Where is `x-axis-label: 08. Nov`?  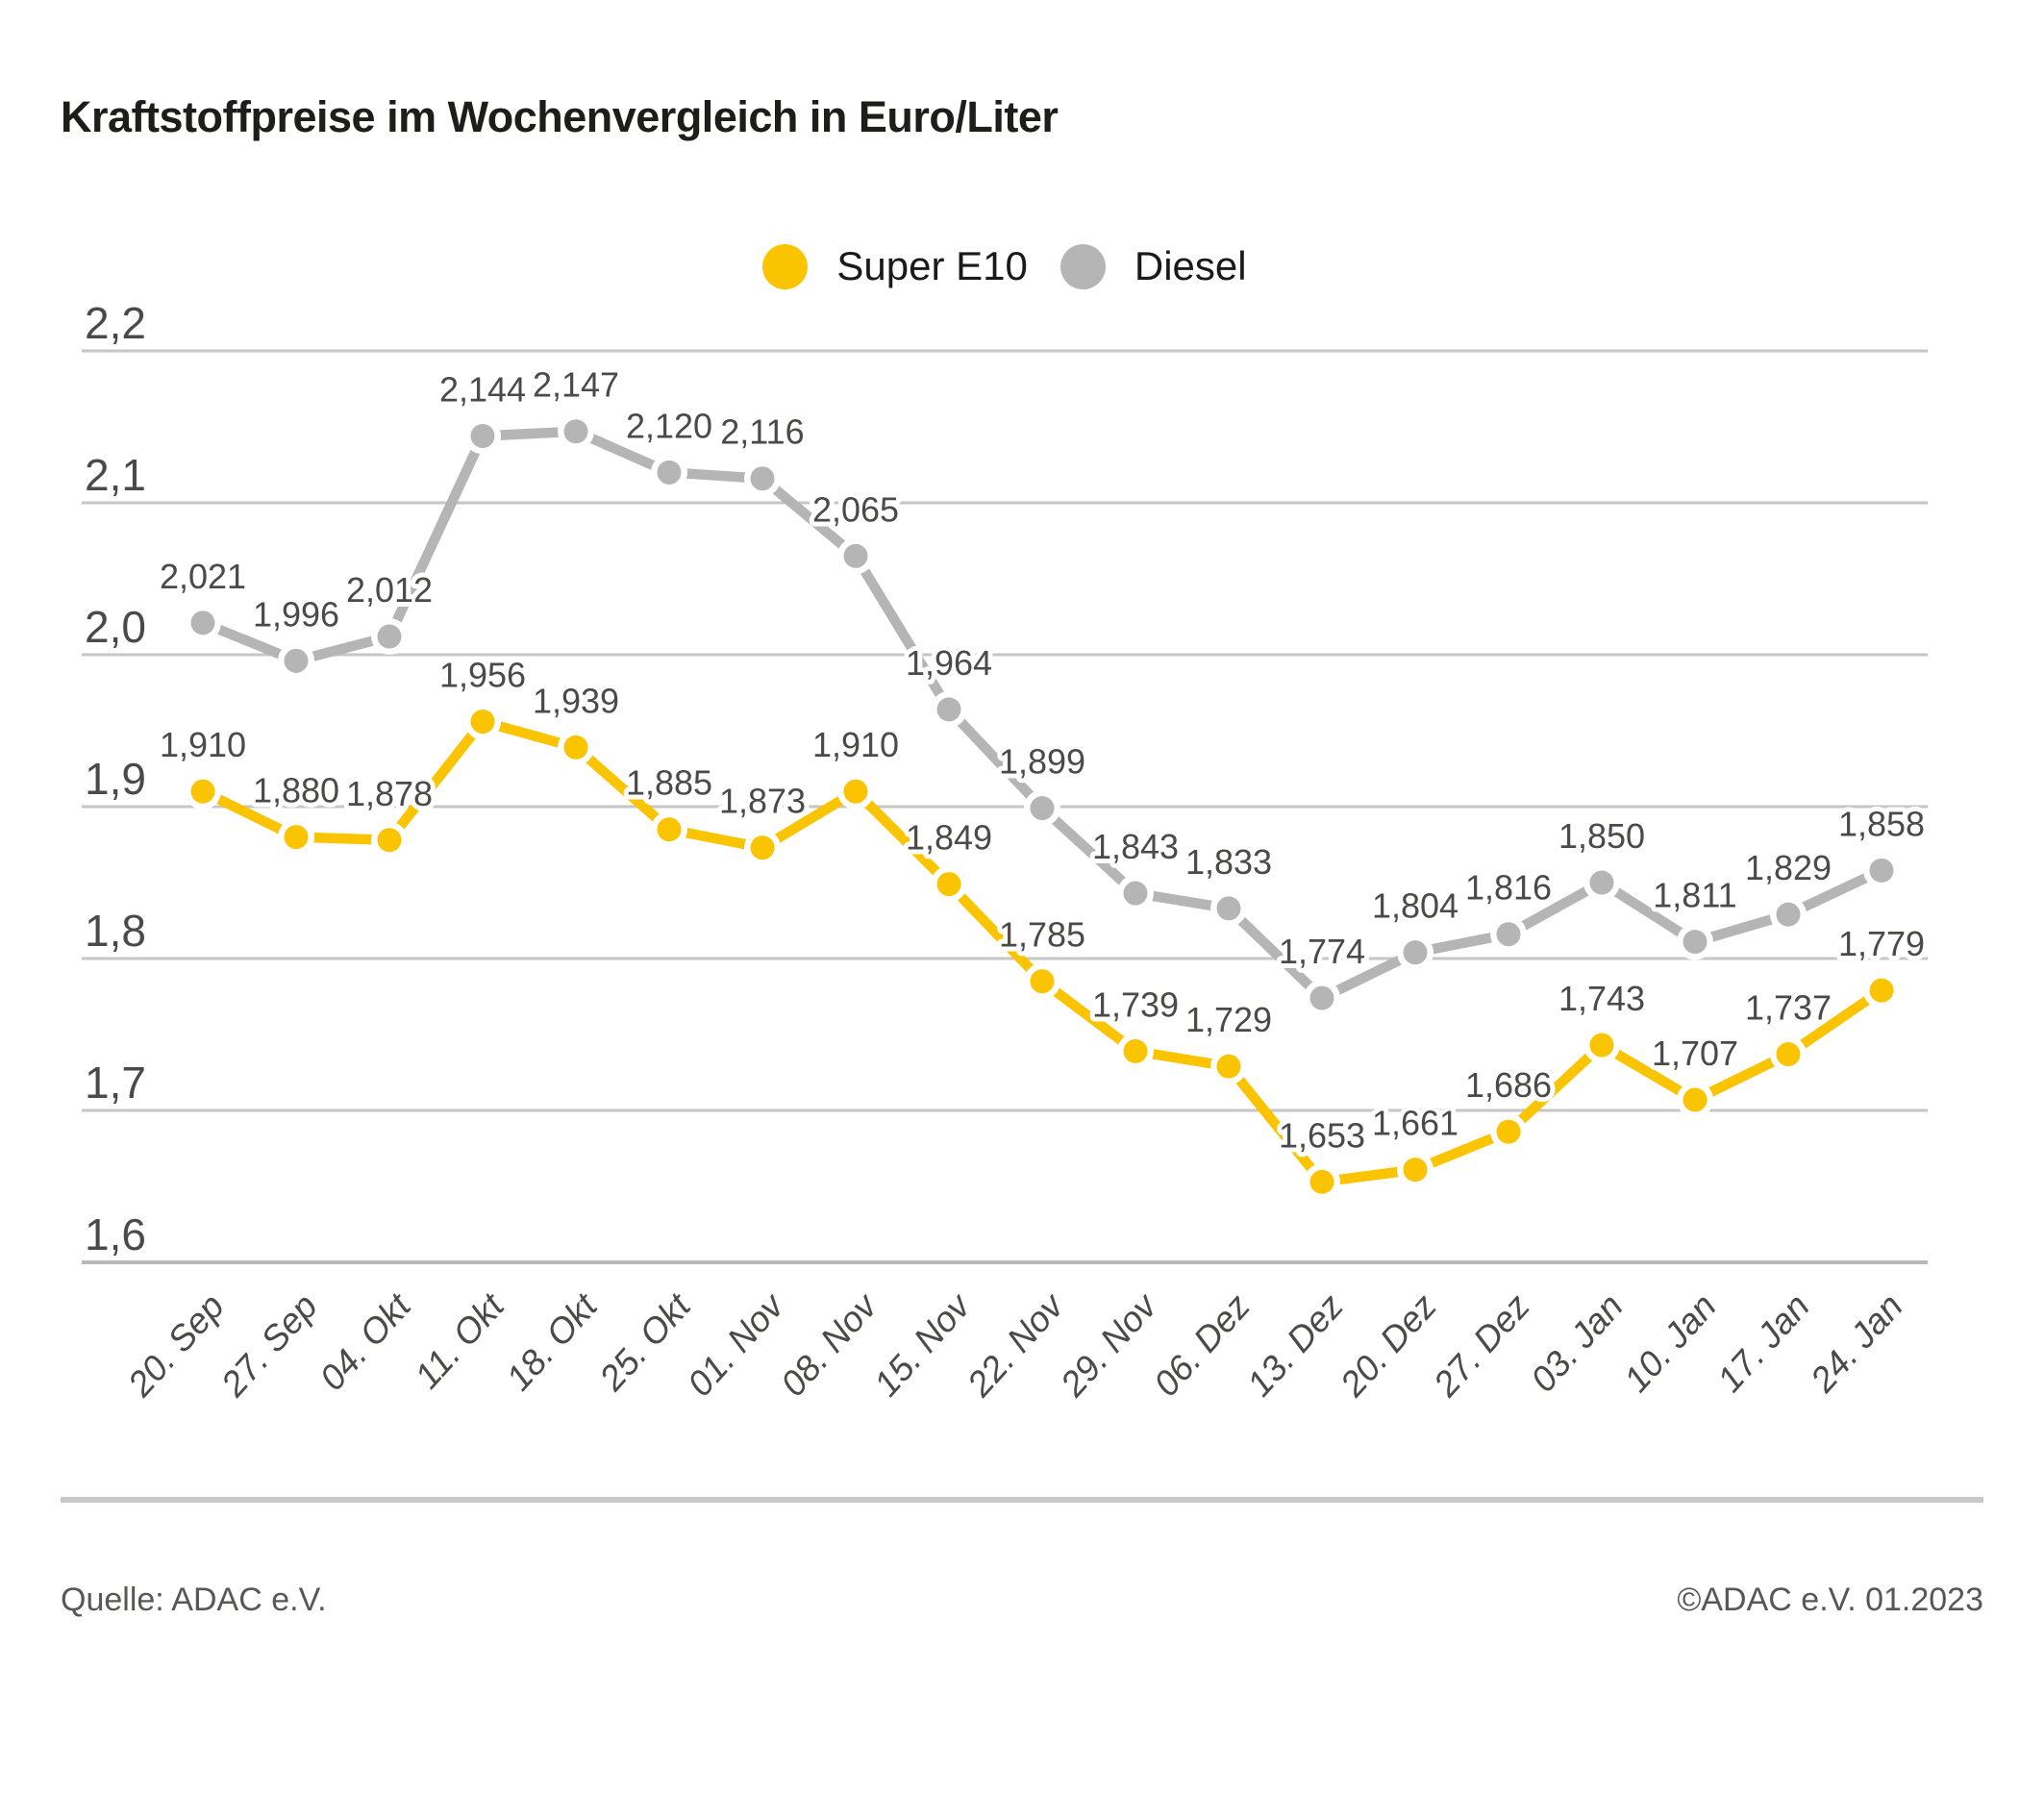
x-axis-label: 08. Nov is located at coordinates (829, 1344).